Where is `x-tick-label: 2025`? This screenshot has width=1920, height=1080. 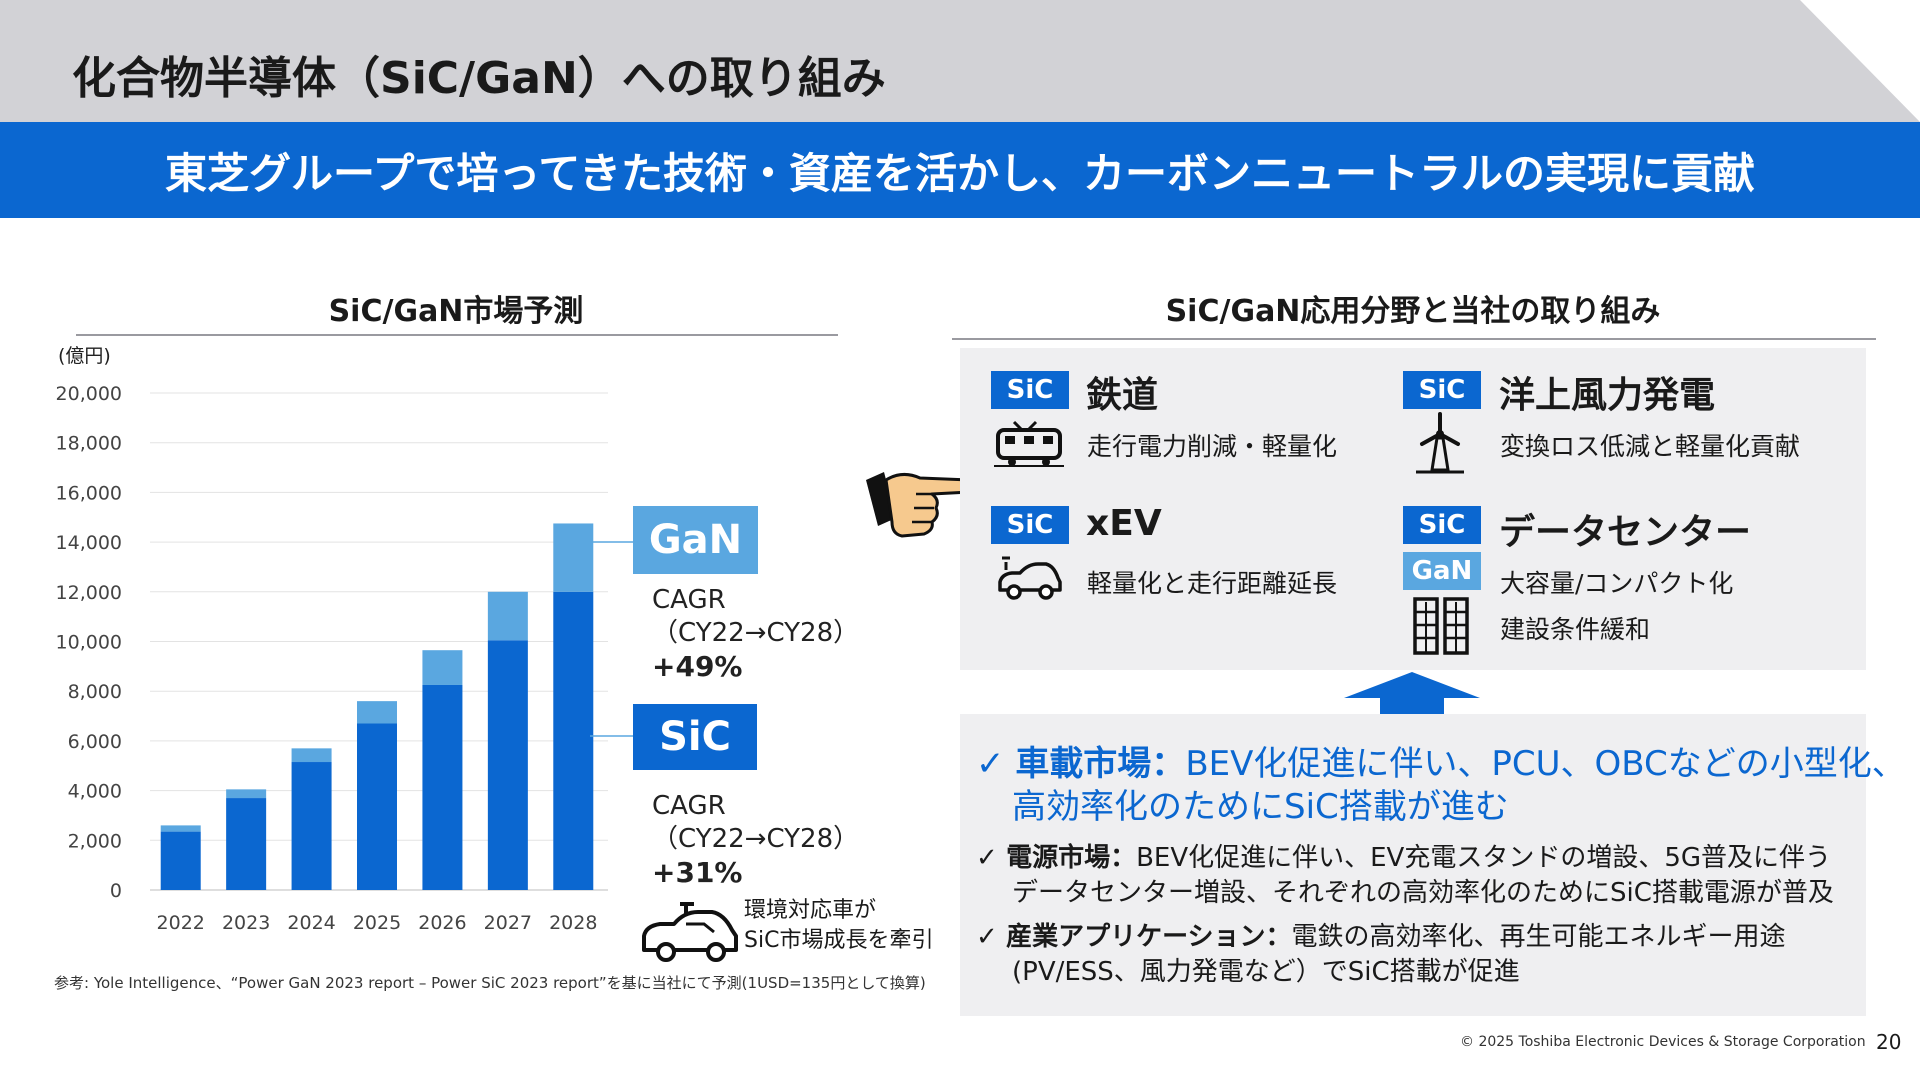
x-tick-label: 2025 is located at coordinates (377, 923).